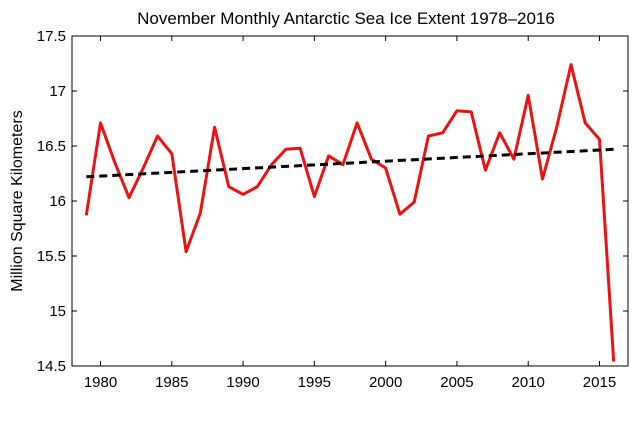 This screenshot has height=433, width=636. What do you see at coordinates (100, 382) in the screenshot?
I see `x-tick-label: 1980` at bounding box center [100, 382].